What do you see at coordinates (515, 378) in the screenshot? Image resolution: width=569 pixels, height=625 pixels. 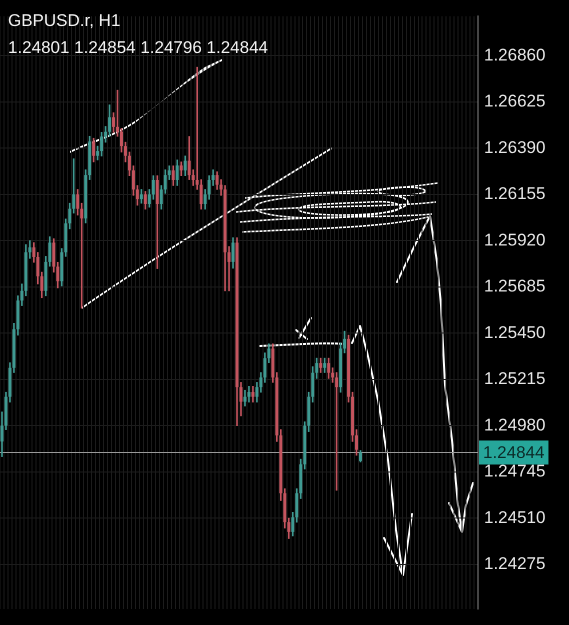 I see `y-tick-label: 1.25215` at bounding box center [515, 378].